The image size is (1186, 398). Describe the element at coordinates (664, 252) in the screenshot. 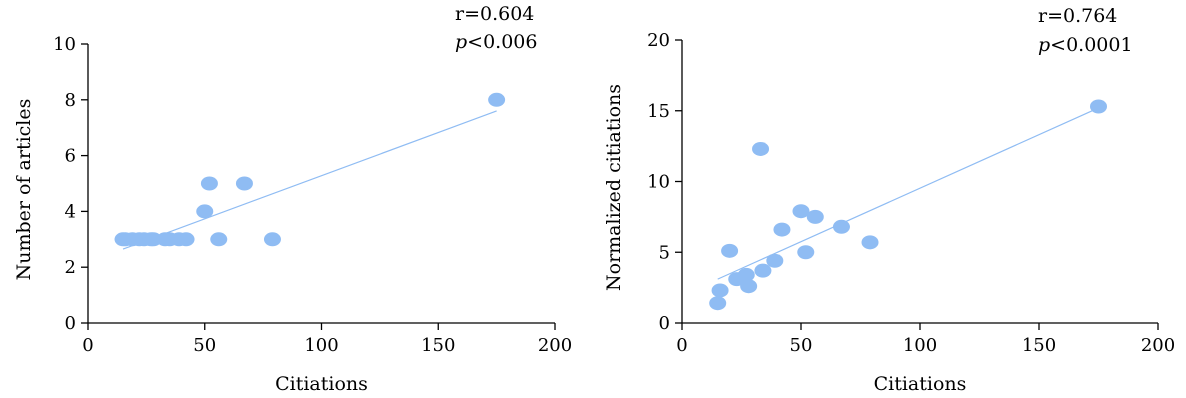

I see `y-tick-label: 5` at that location.